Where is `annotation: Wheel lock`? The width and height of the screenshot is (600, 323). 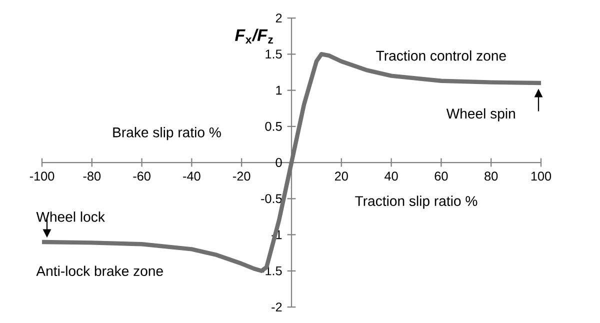 annotation: Wheel lock is located at coordinates (70, 217).